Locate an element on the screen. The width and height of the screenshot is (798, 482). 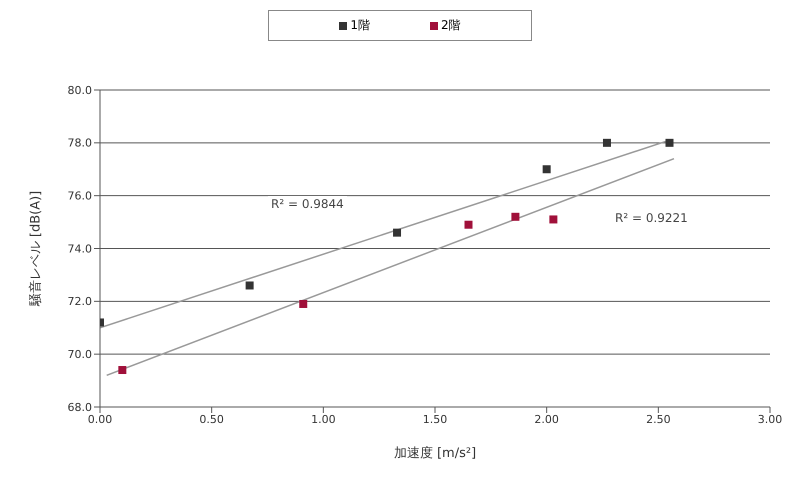
x-tick-label: 3.00 is located at coordinates (770, 419).